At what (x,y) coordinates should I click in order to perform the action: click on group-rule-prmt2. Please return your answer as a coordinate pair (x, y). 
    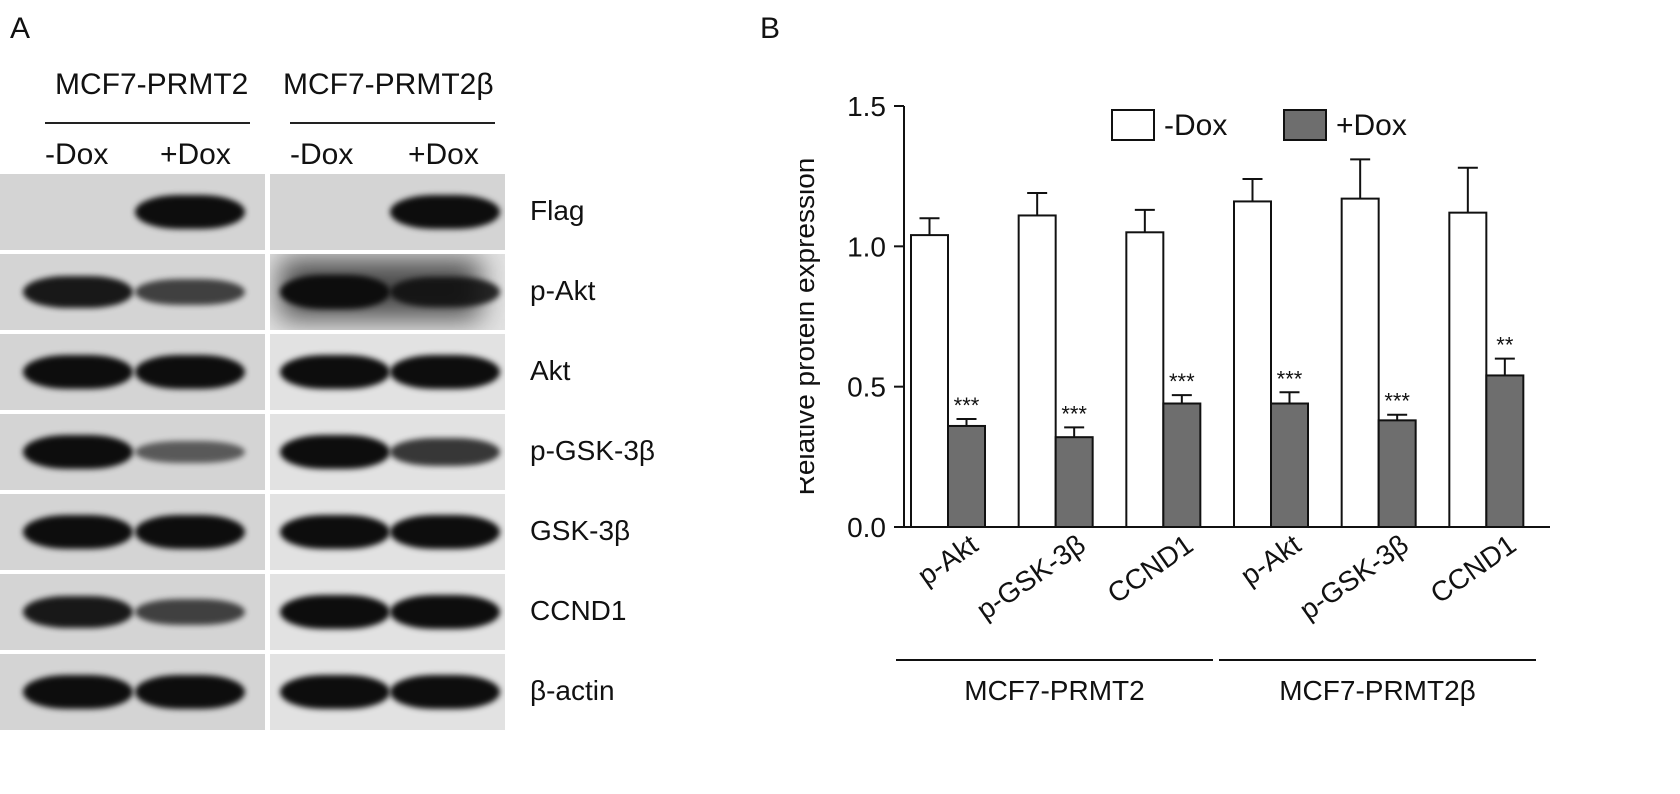
    Looking at the image, I should click on (147, 123).